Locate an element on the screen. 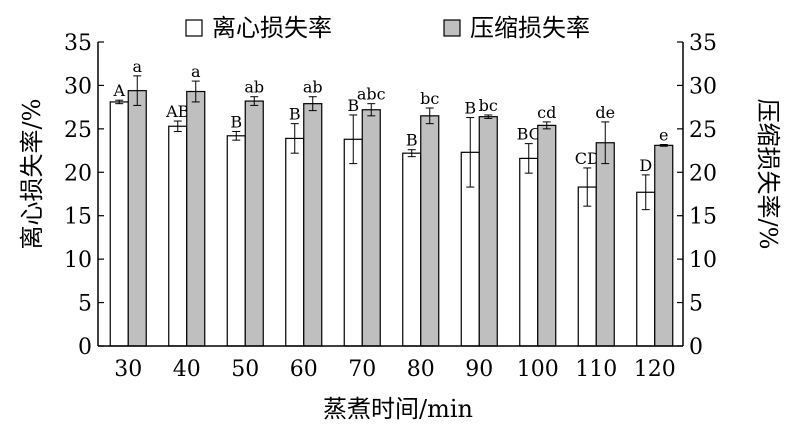 This screenshot has width=804, height=439. x-tick-label: 120 is located at coordinates (655, 369).